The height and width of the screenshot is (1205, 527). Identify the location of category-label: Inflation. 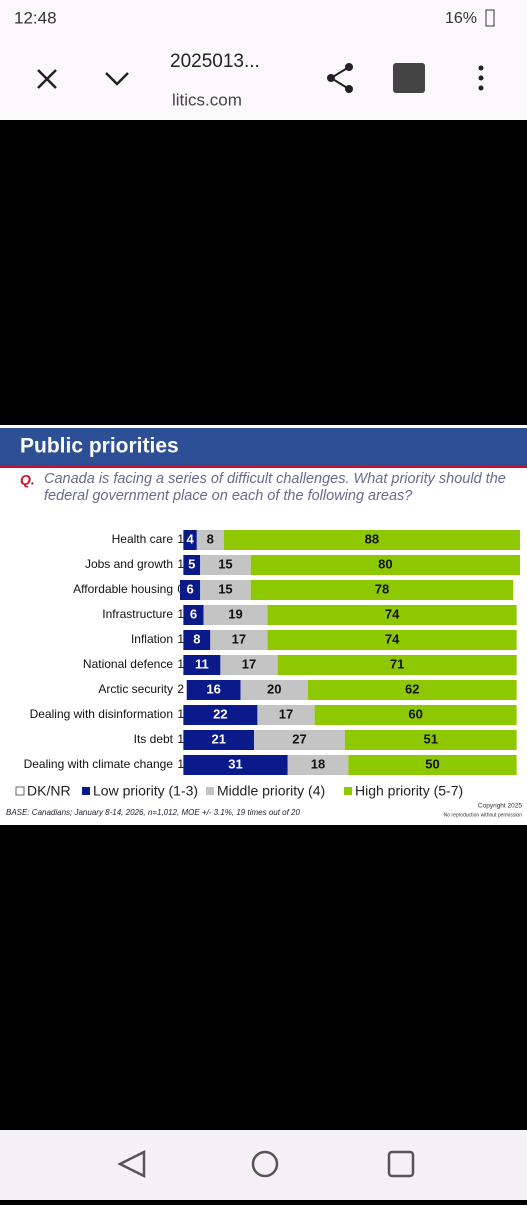
(152, 639).